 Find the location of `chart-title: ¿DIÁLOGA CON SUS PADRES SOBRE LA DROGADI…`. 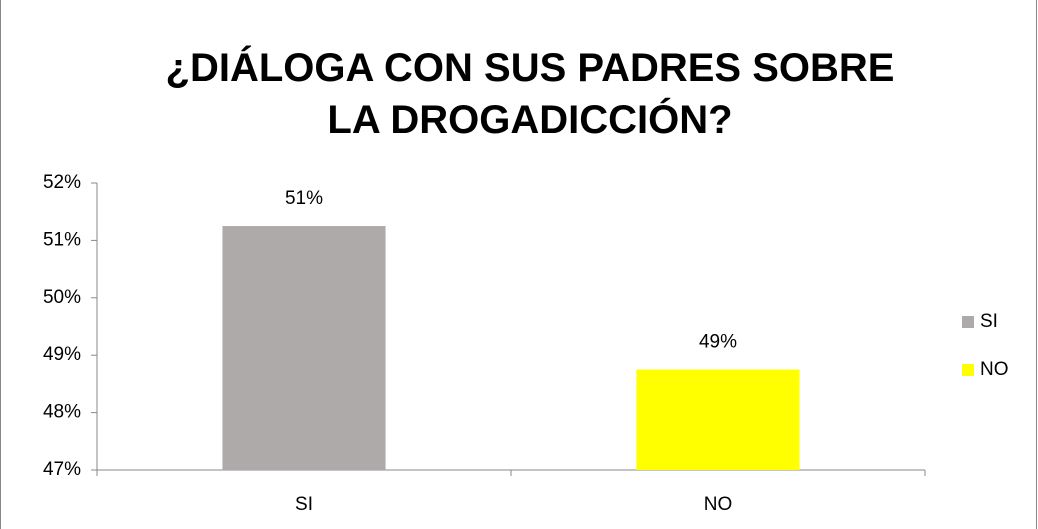

chart-title: ¿DIÁLOGA CON SUS PADRES SOBRE LA DROGADI… is located at coordinates (530, 94).